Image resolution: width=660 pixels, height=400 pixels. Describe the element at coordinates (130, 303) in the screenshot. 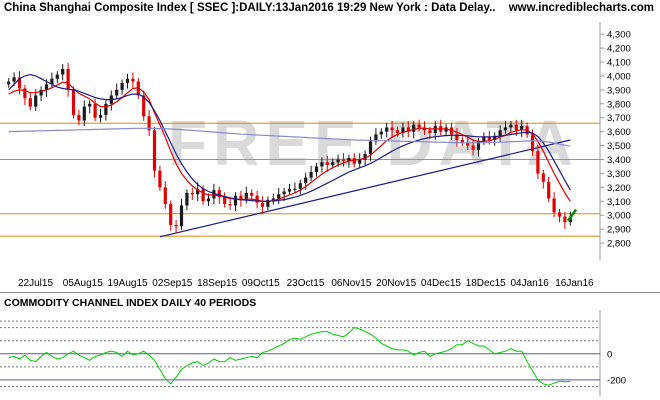

I see `cci-title: COMMODITY CHANNEL INDEX DAILY 40 PERIODS` at that location.